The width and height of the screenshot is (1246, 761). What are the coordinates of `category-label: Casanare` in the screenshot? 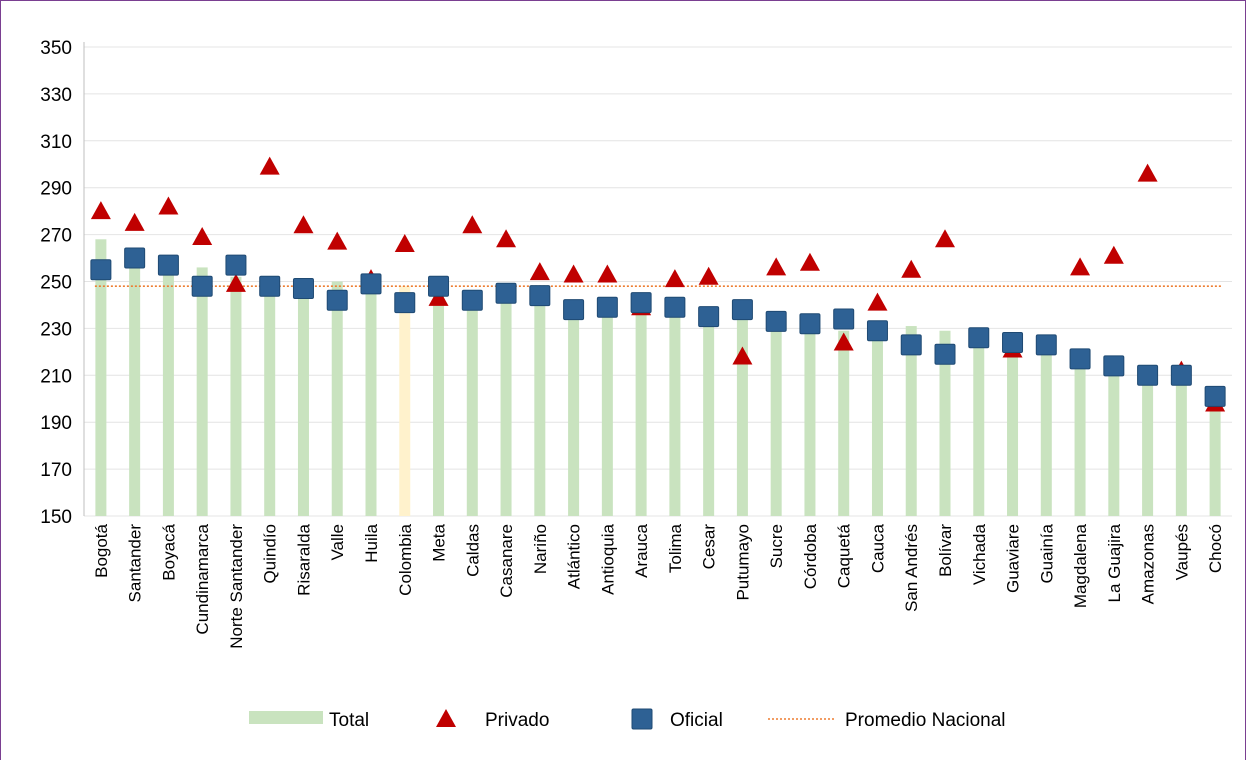 It's located at (506, 561).